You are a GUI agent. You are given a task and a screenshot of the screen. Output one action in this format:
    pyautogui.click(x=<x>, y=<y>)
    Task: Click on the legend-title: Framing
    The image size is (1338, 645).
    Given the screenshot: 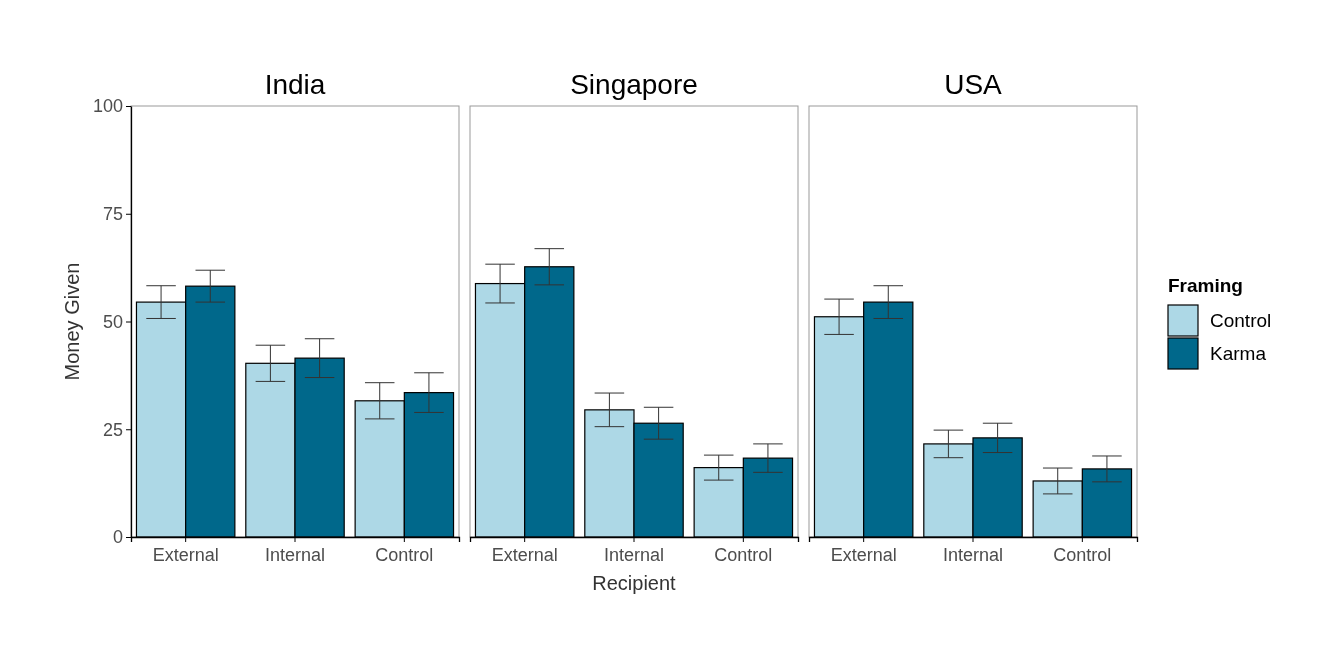 What is the action you would take?
    pyautogui.click(x=1205, y=285)
    